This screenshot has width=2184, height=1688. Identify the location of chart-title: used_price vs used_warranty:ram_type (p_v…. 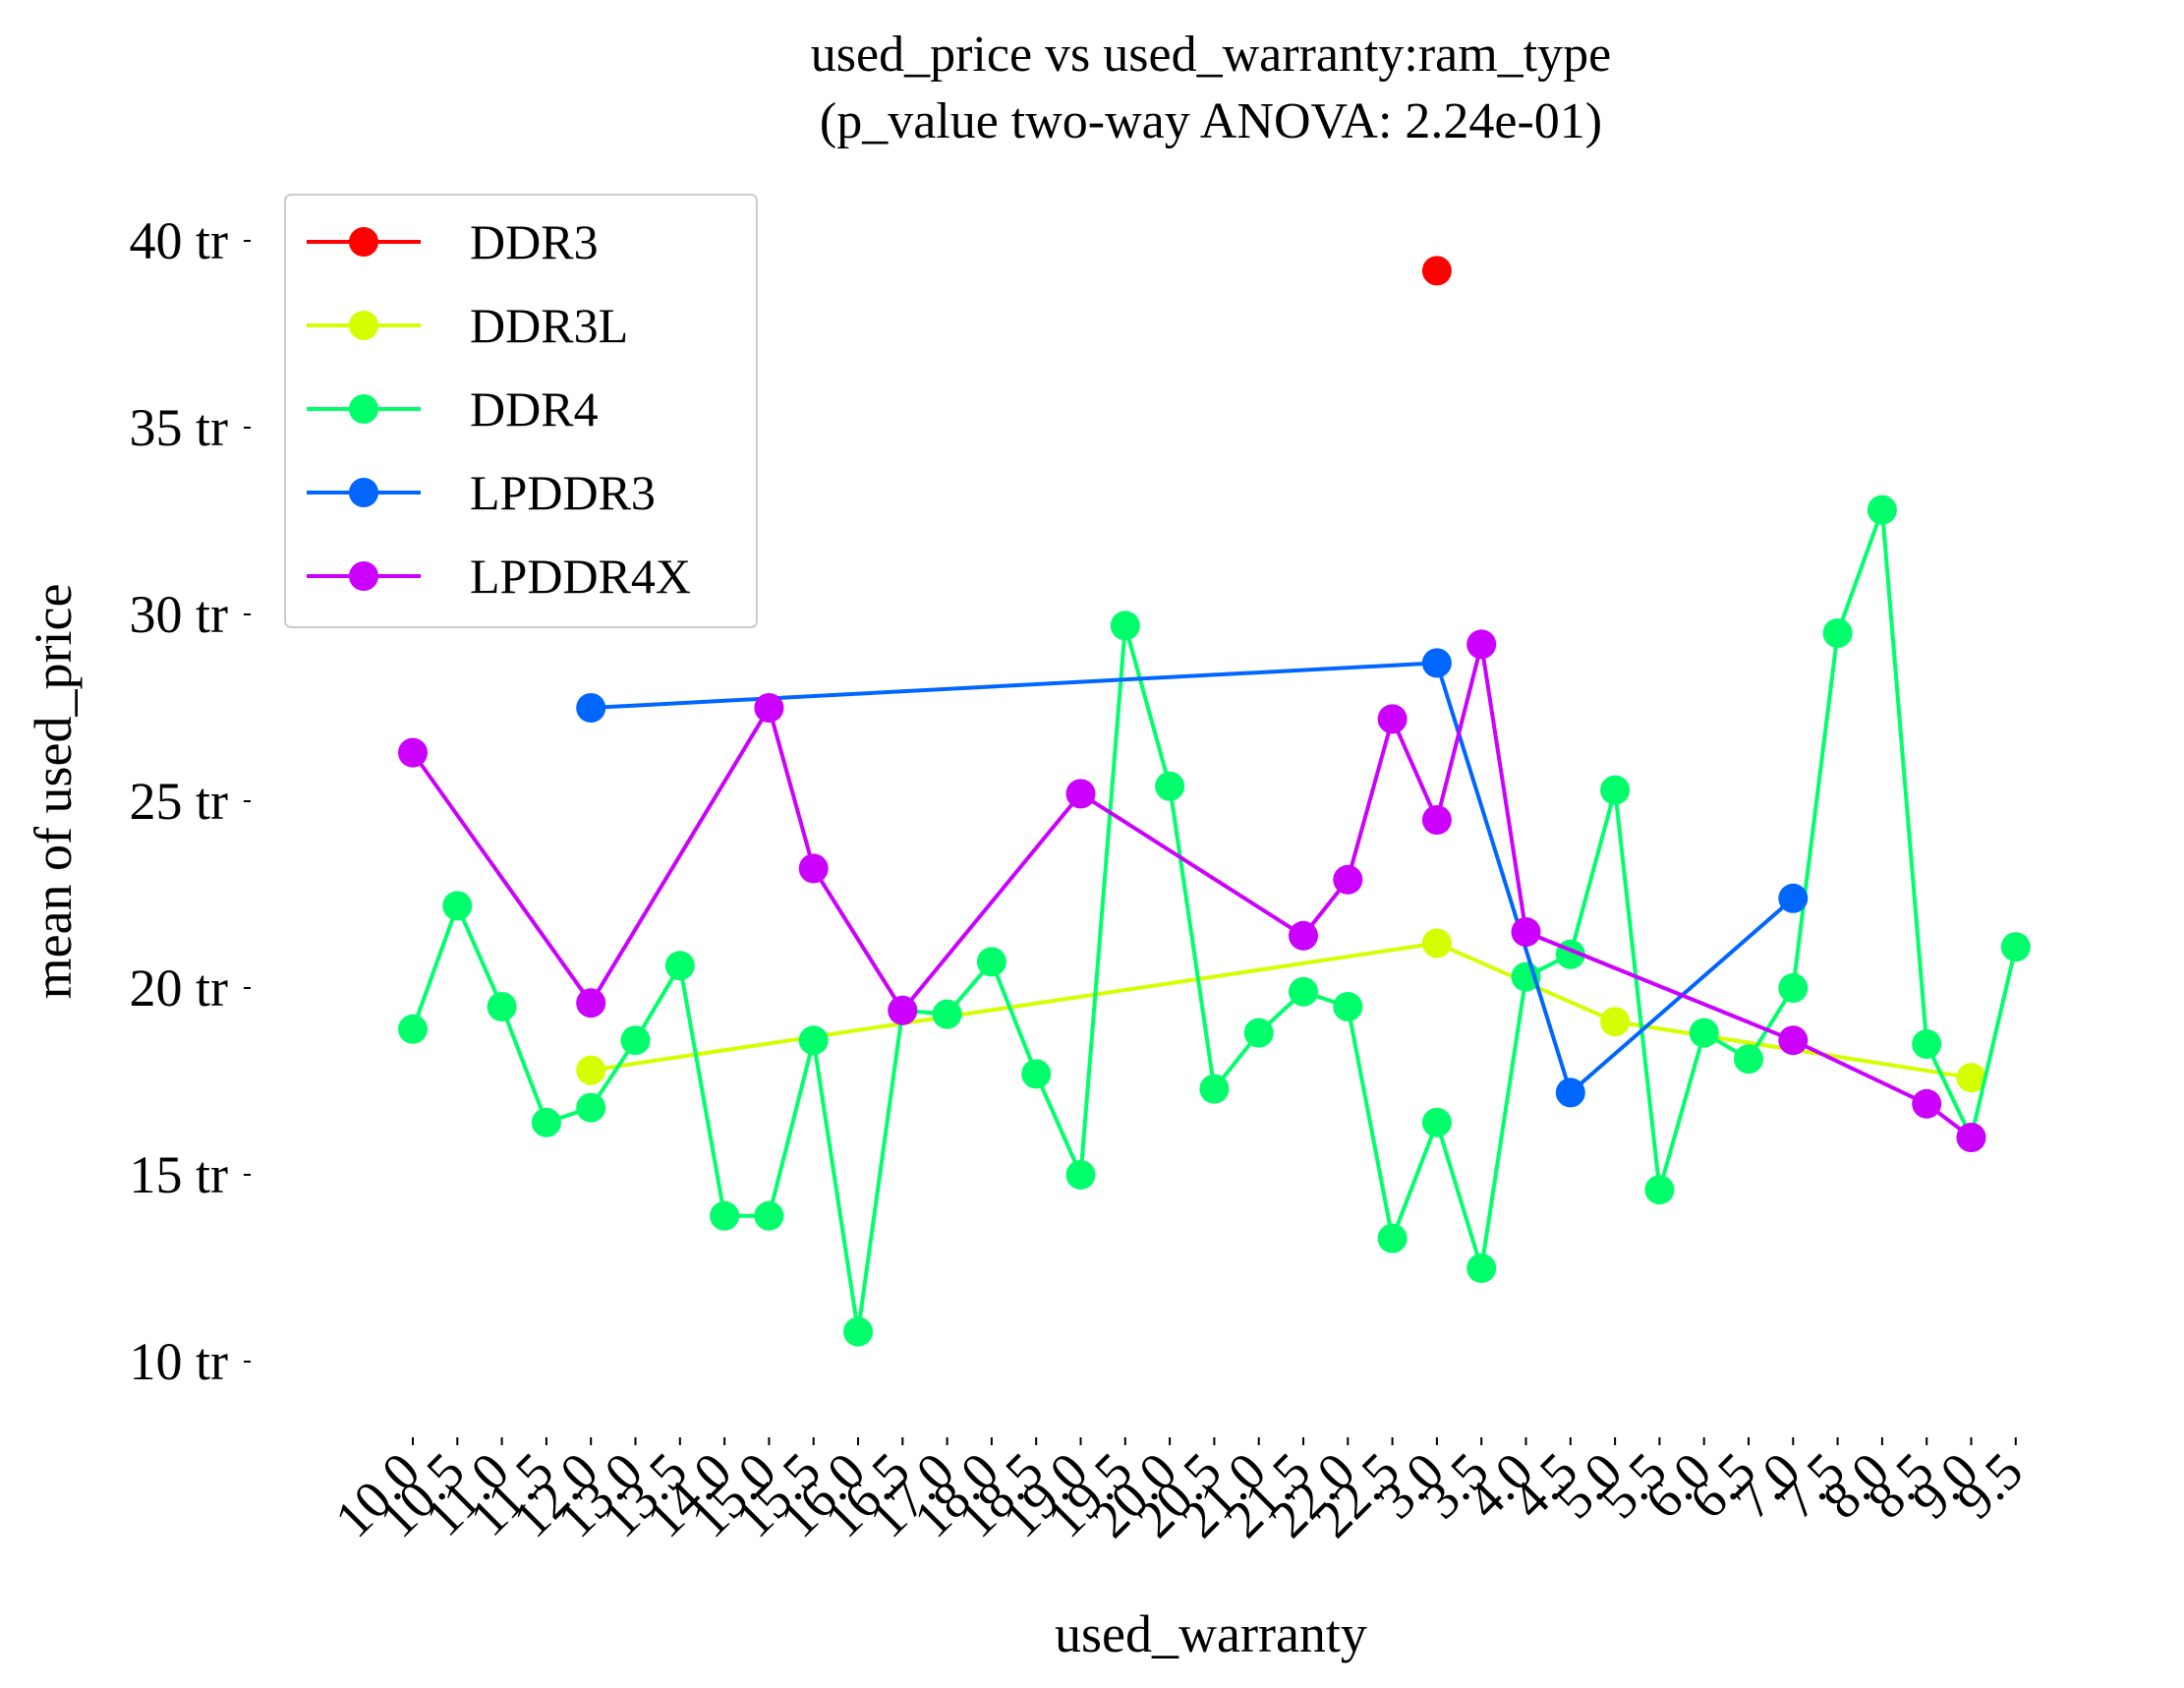
(1211, 88).